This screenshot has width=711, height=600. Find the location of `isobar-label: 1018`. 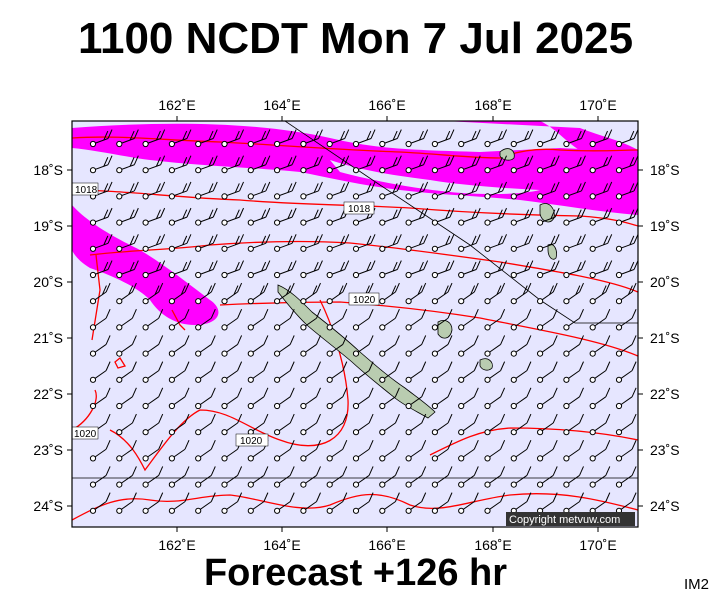

isobar-label: 1018 is located at coordinates (85, 189).